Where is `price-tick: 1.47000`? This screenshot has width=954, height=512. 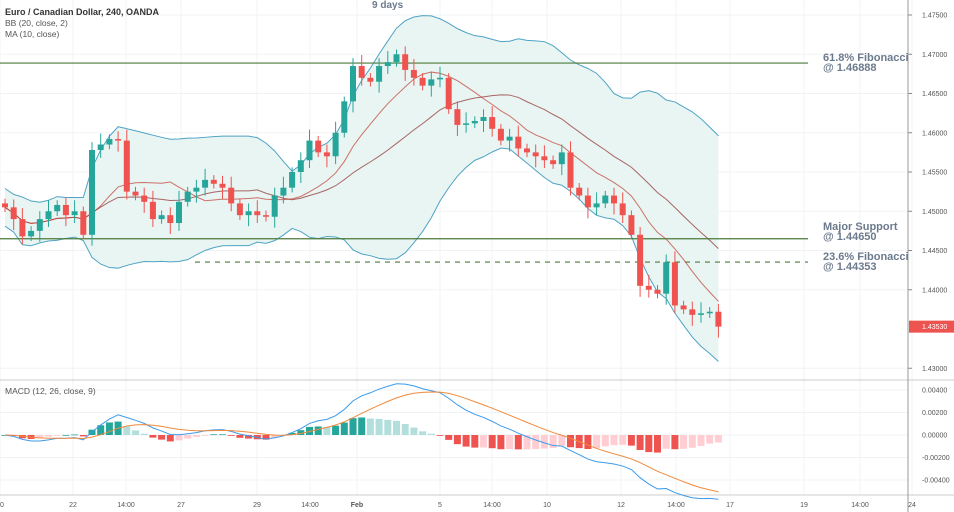 price-tick: 1.47000 is located at coordinates (934, 55).